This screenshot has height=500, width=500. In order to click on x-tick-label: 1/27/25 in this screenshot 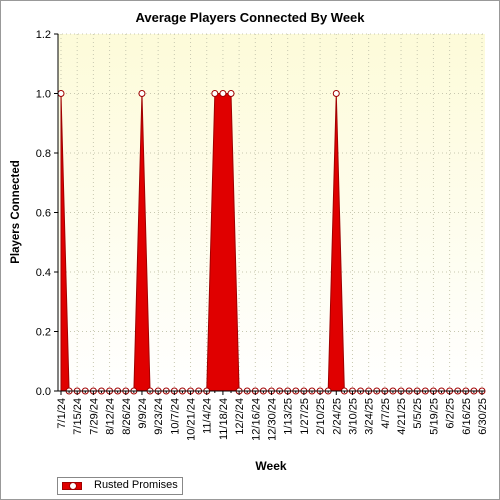, I will do `click(305, 416)`.